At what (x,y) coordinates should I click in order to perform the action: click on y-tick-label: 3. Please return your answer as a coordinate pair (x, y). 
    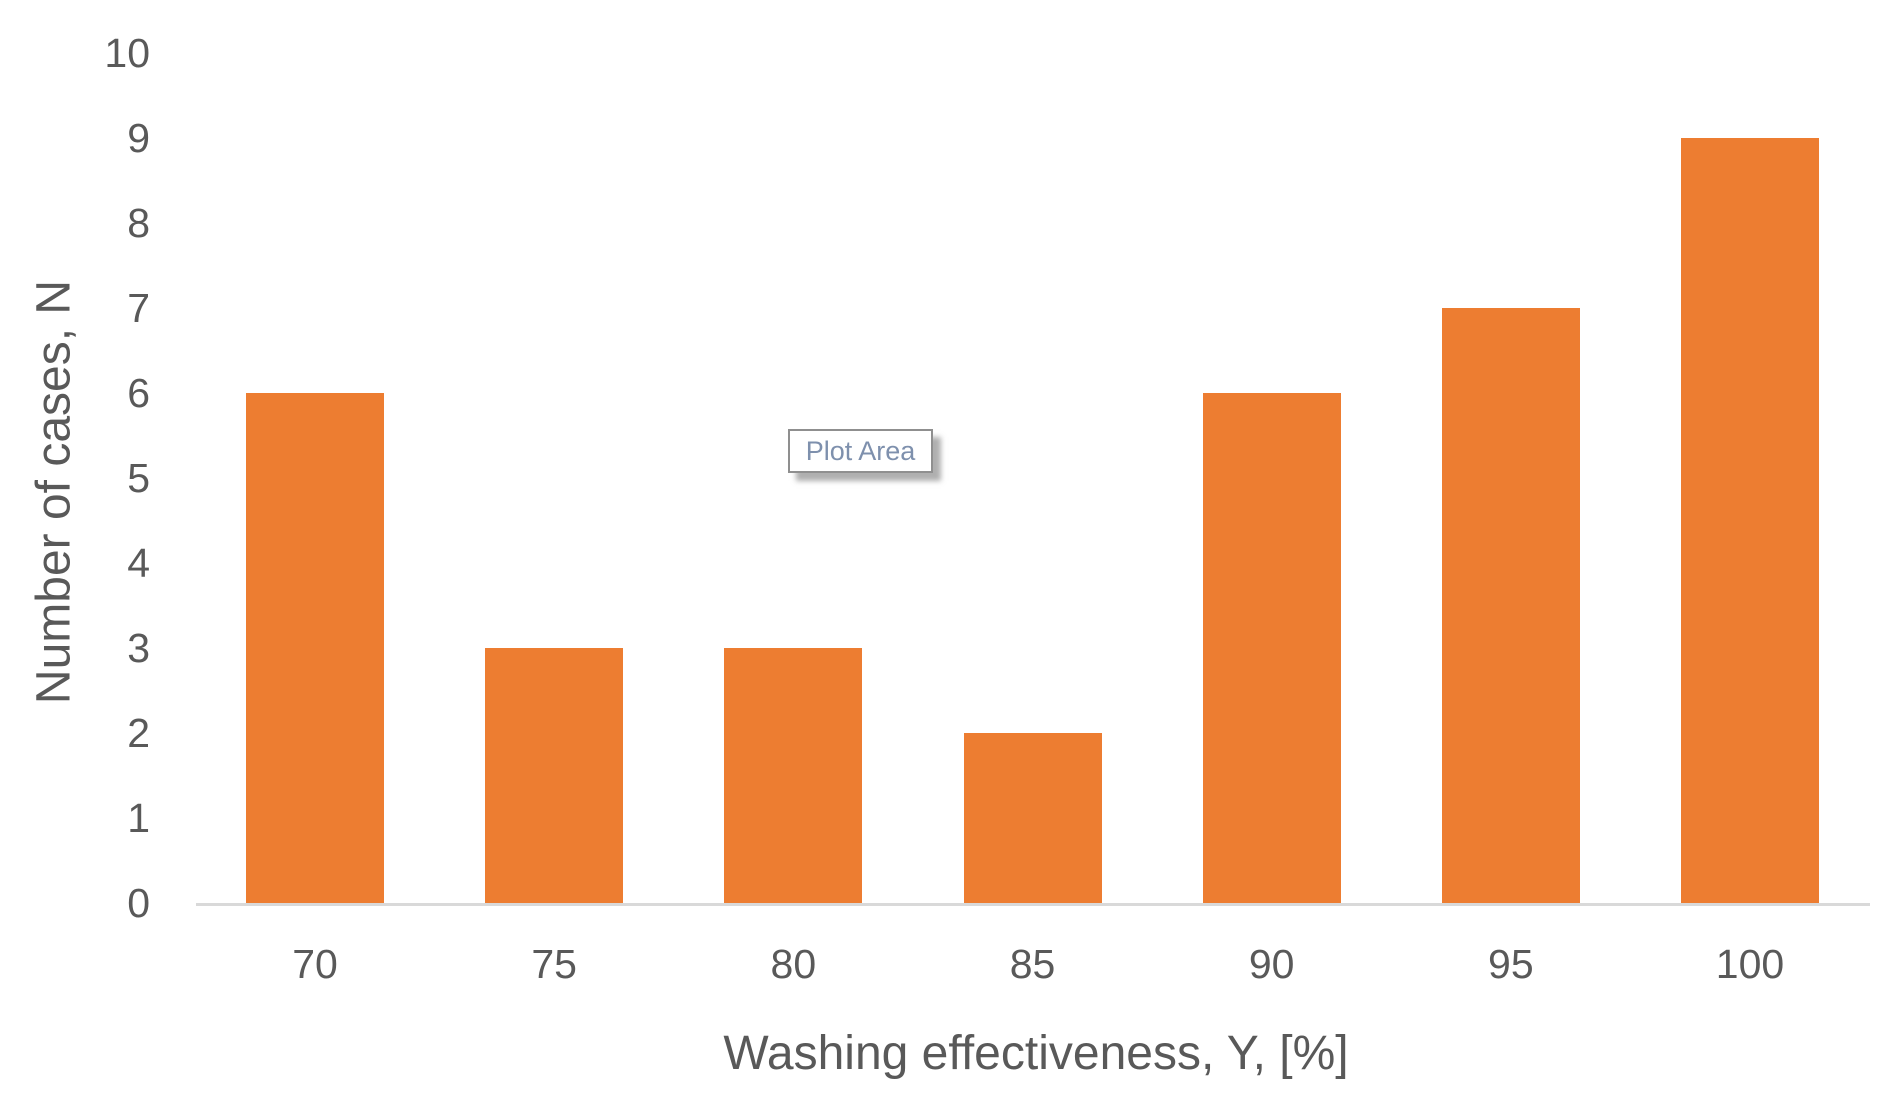
    Looking at the image, I should click on (138, 647).